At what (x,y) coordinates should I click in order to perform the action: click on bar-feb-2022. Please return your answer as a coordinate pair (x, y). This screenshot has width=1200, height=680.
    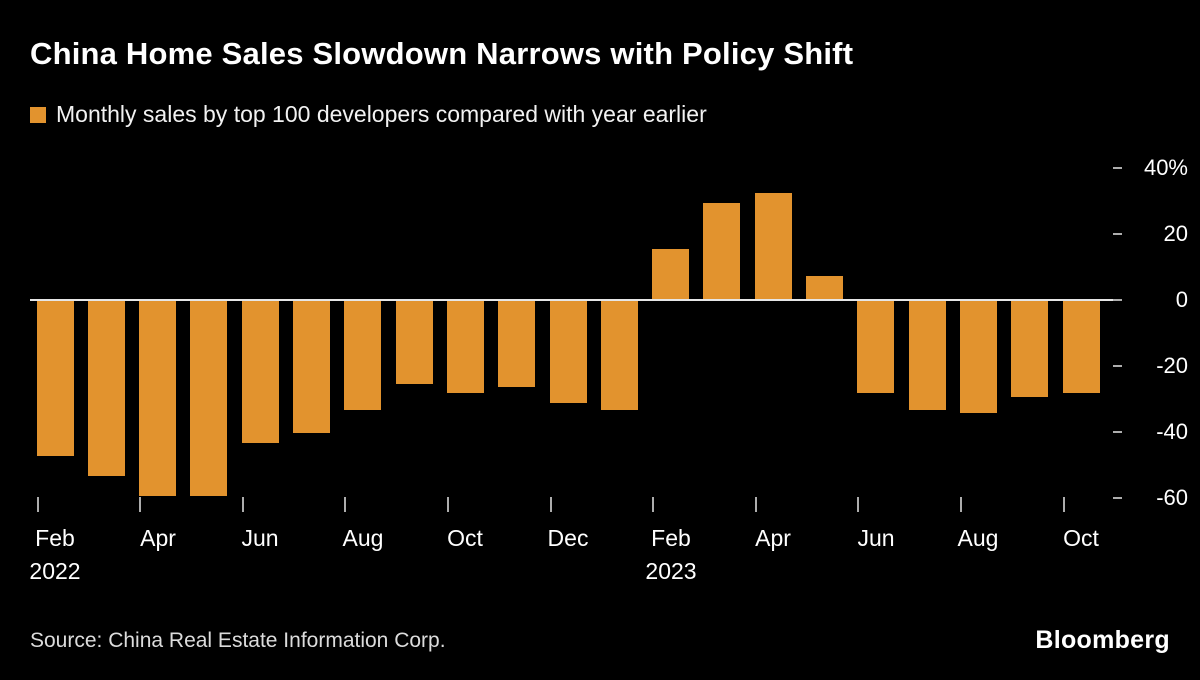
    Looking at the image, I should click on (55, 378).